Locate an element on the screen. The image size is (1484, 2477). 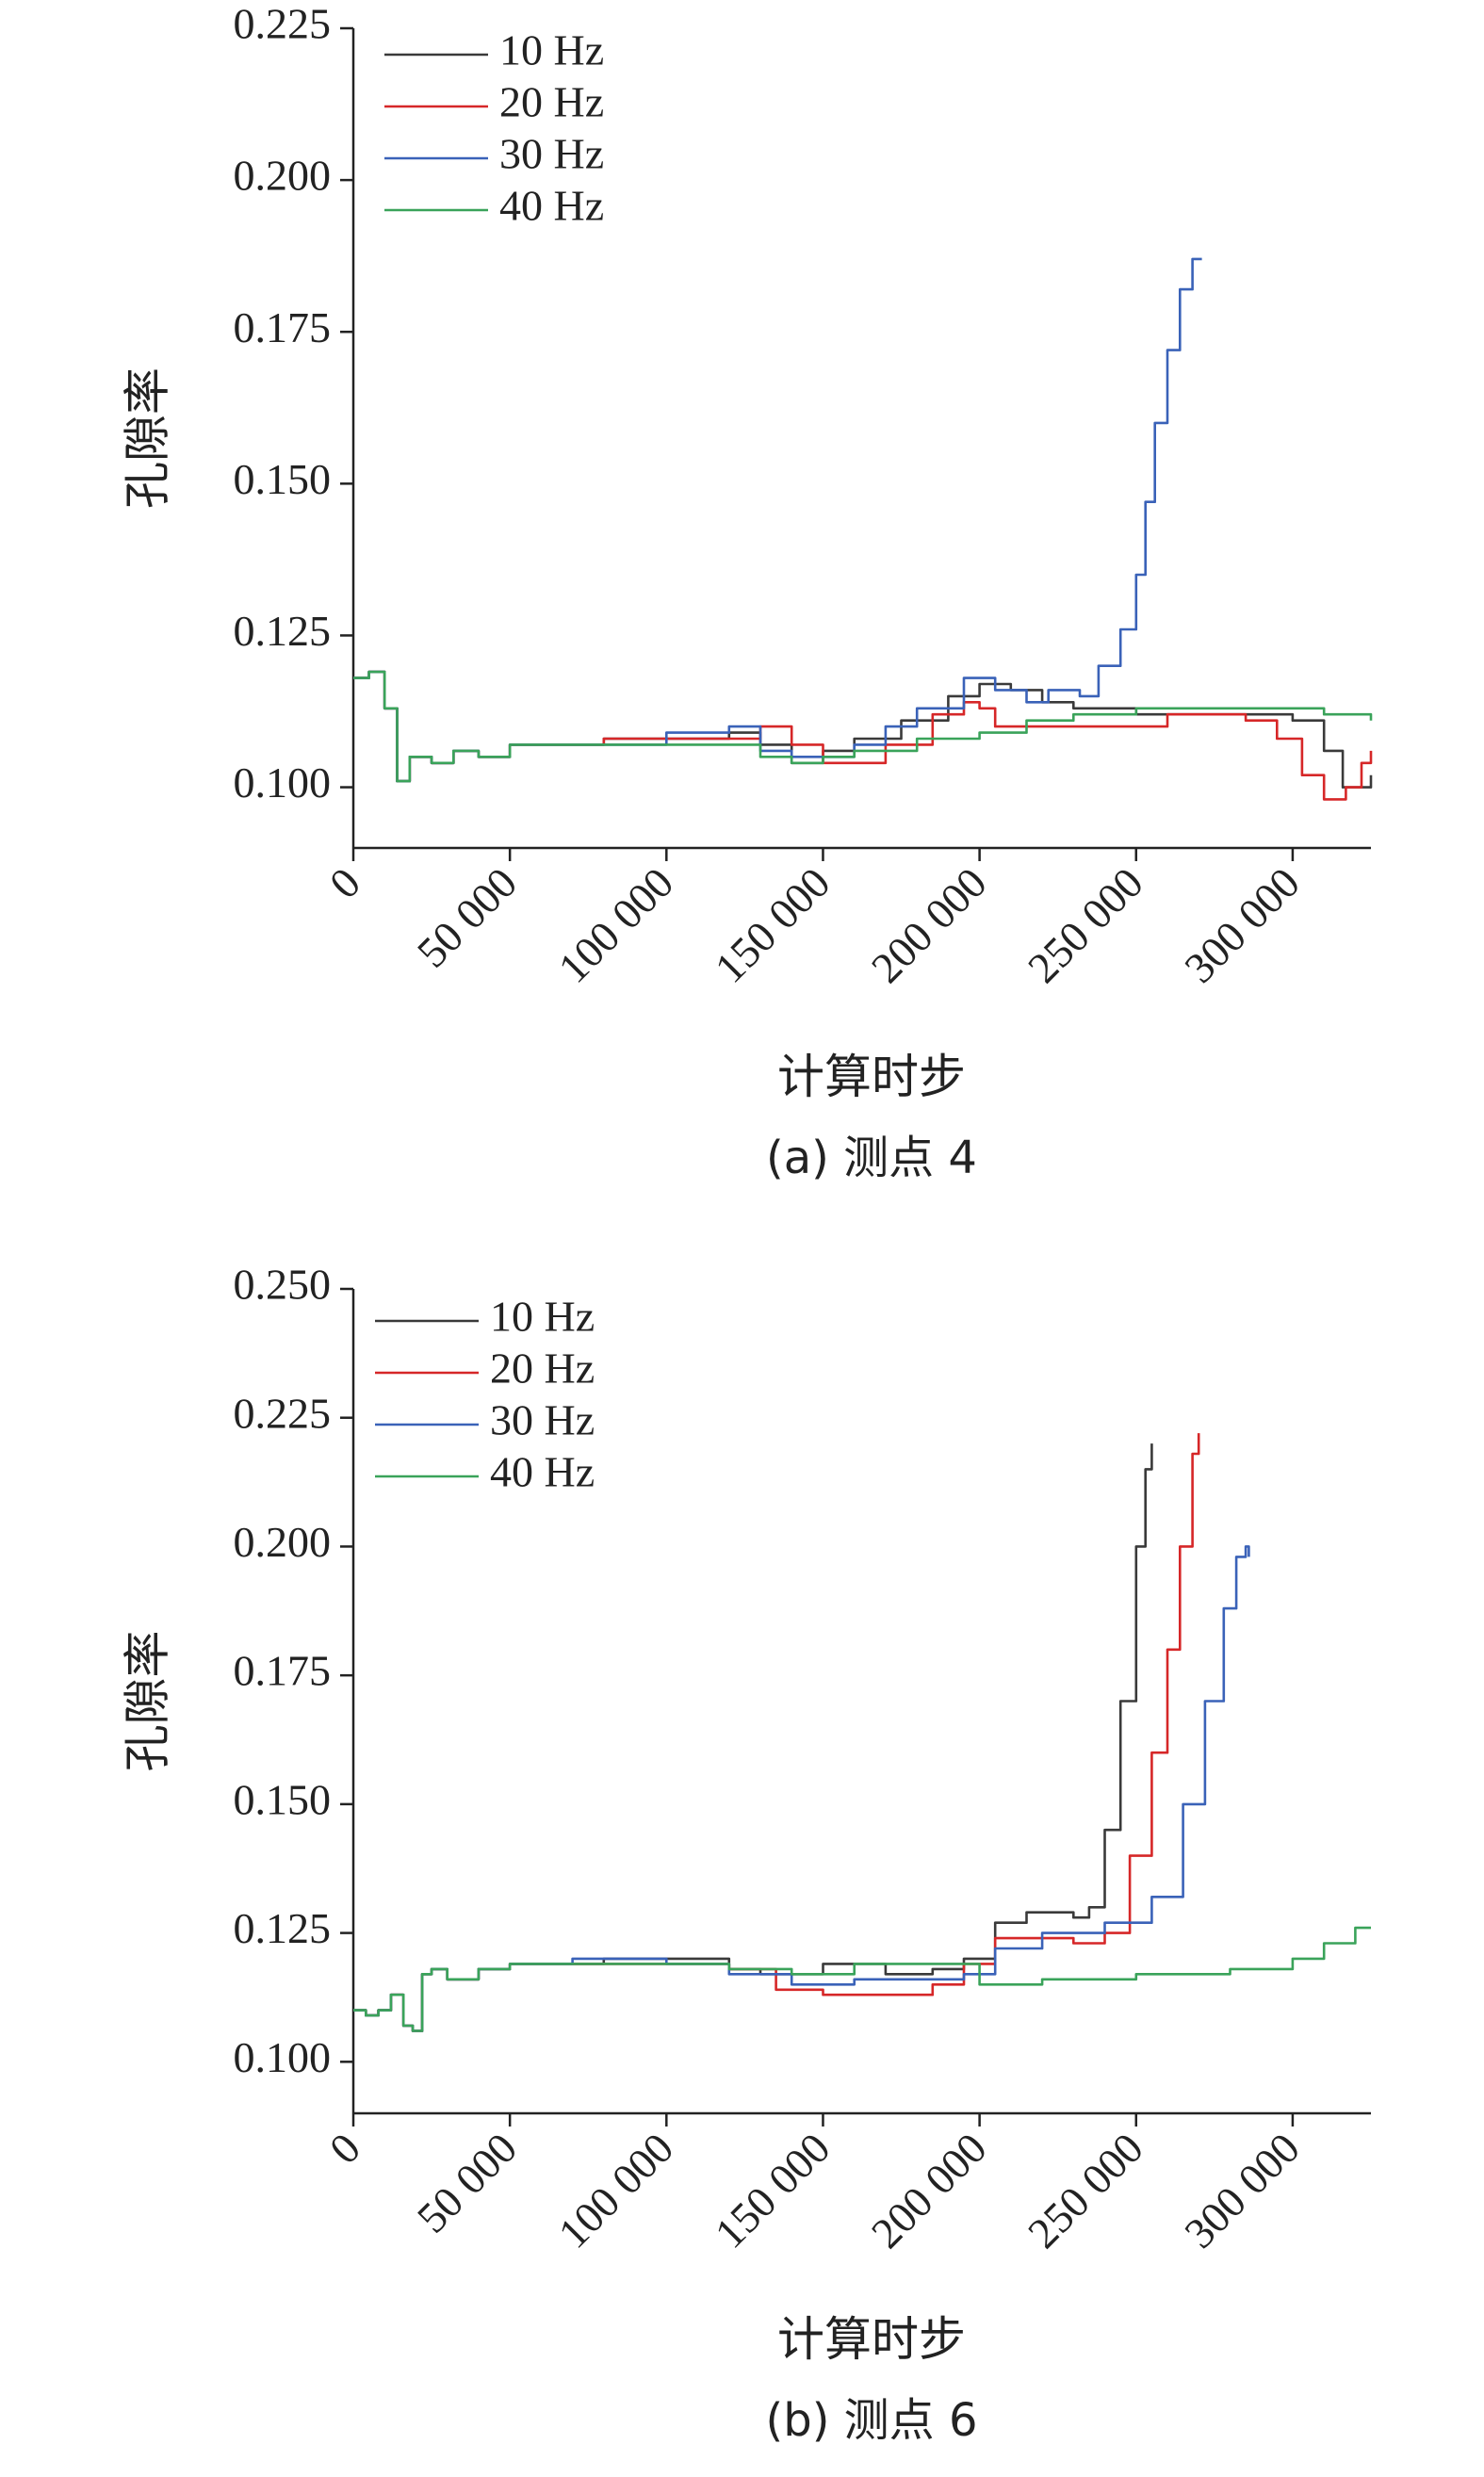
y-tick-label: 0.250 is located at coordinates (283, 1285).